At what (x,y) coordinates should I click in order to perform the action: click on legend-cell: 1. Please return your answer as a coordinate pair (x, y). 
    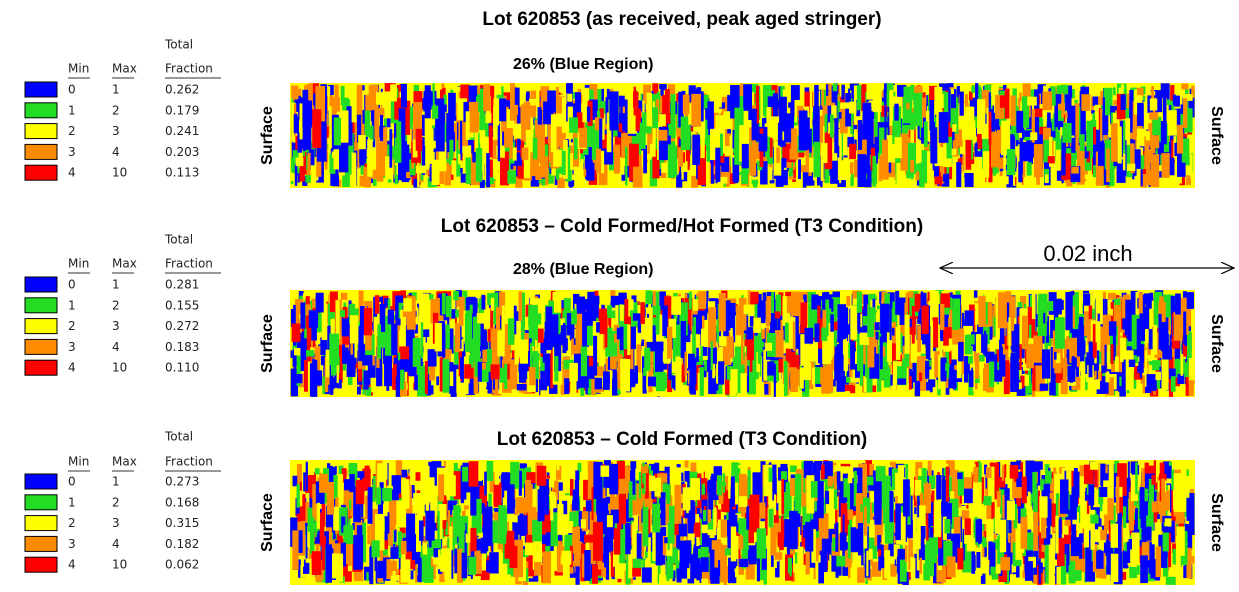
    Looking at the image, I should click on (116, 285).